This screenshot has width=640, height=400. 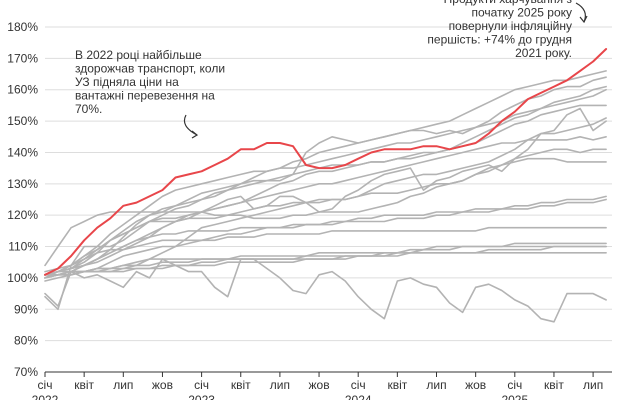 What do you see at coordinates (22, 152) in the screenshot?
I see `y-tick-label: 140%` at bounding box center [22, 152].